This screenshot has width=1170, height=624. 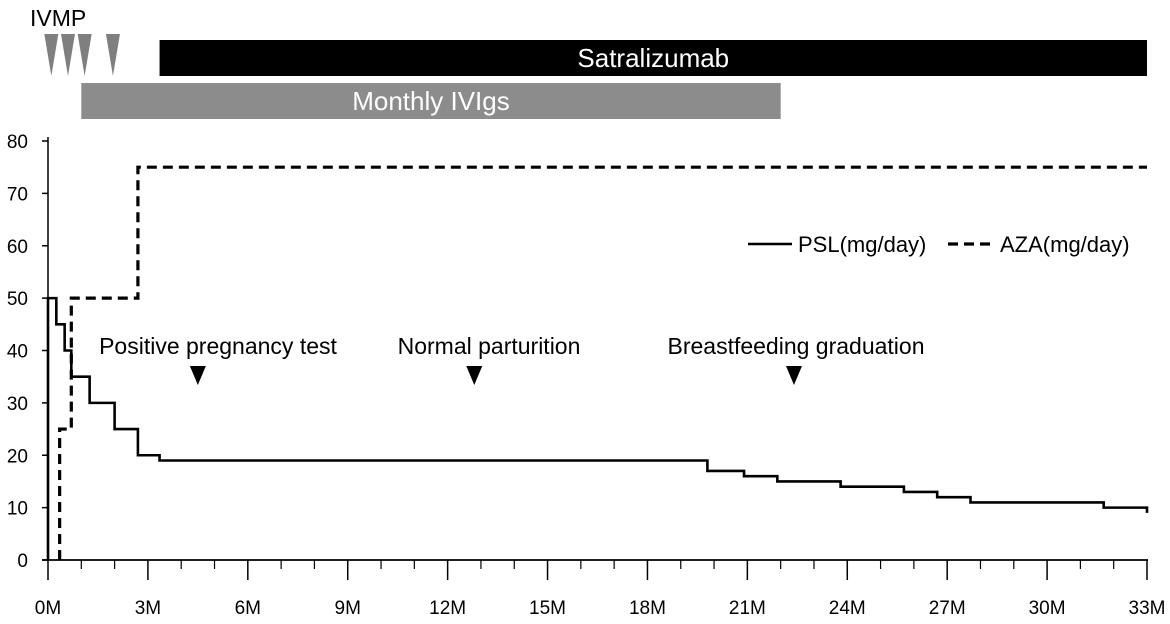 I want to click on timeline-bar-label: Monthly IVIgs, so click(x=431, y=101).